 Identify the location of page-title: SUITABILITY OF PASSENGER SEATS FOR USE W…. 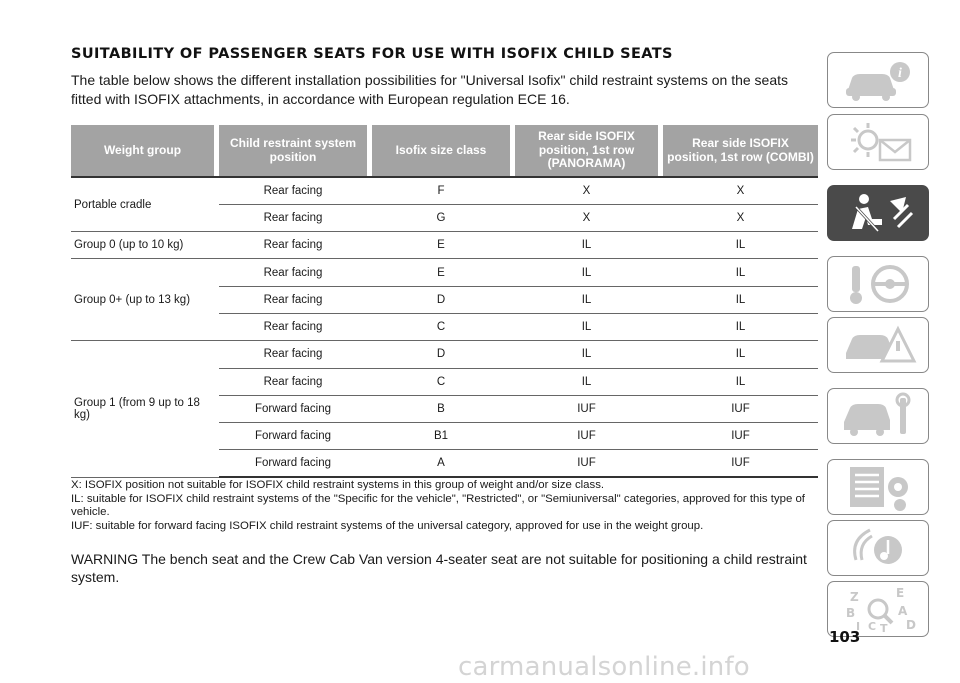
(372, 54).